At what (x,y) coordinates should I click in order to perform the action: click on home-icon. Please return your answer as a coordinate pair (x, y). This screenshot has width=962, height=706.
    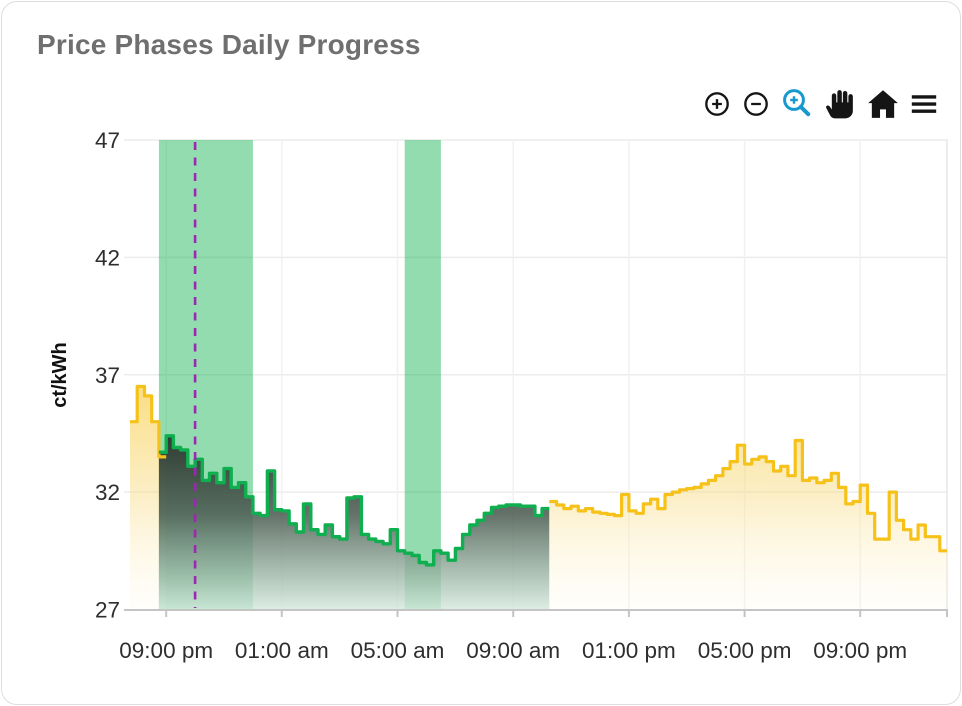
    Looking at the image, I should click on (883, 104).